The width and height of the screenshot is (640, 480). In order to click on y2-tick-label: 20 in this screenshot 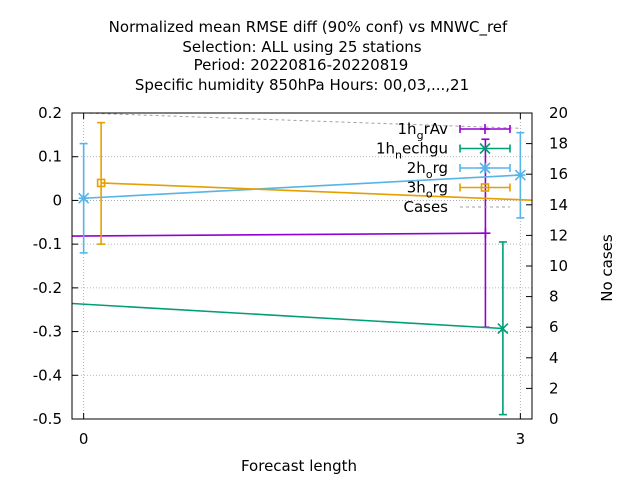, I will do `click(558, 113)`.